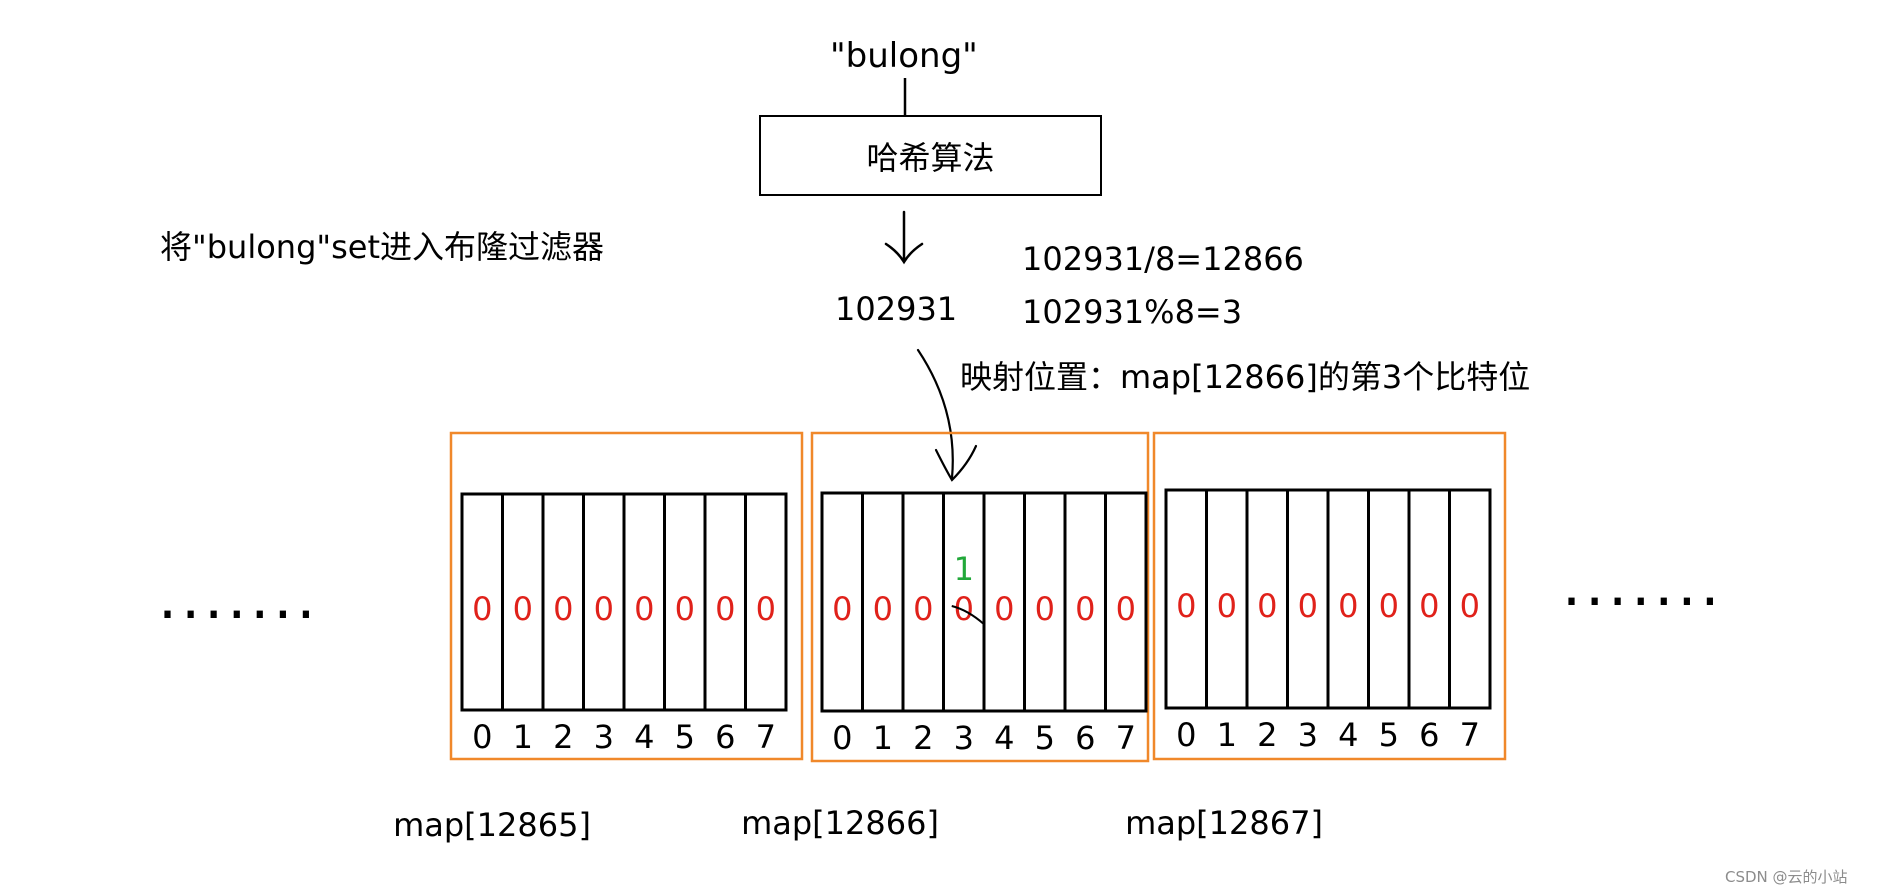  Describe the element at coordinates (964, 569) in the screenshot. I see `bit-set-value: 1` at that location.